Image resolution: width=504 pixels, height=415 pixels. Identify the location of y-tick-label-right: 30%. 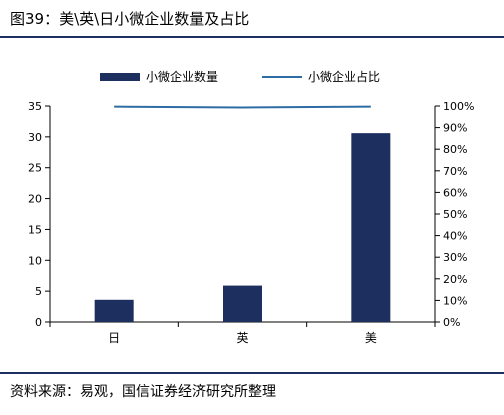
(455, 257).